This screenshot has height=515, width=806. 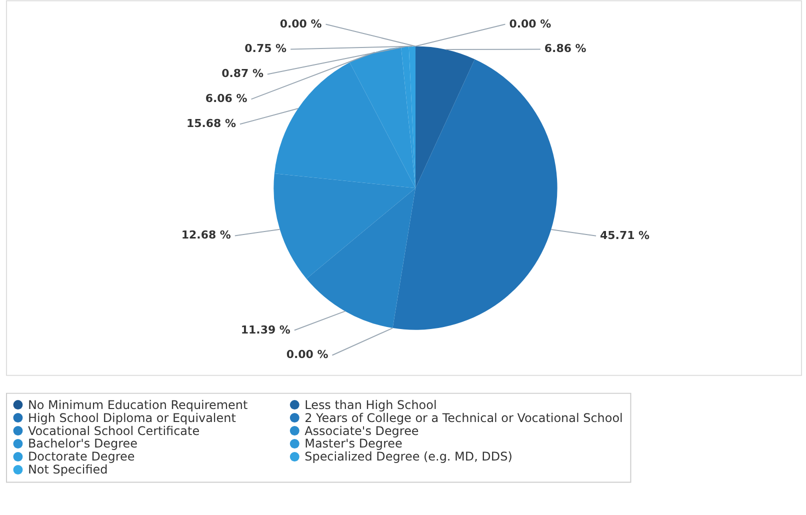 I want to click on legend-label: No Minimum Education Requirement, so click(x=138, y=405).